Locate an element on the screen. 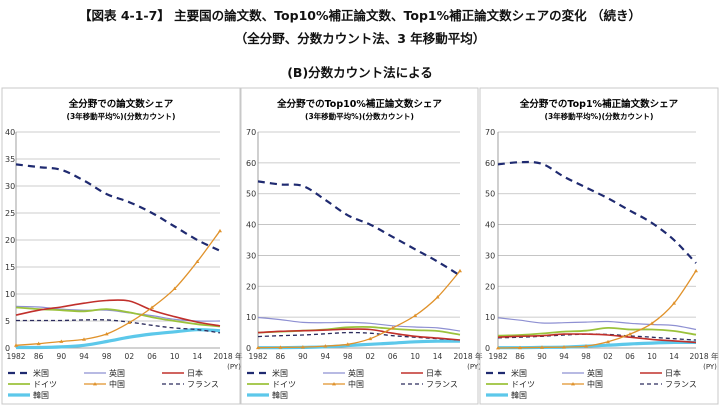 This screenshot has width=720, height=407. y-tick-label: 15 is located at coordinates (10, 267).